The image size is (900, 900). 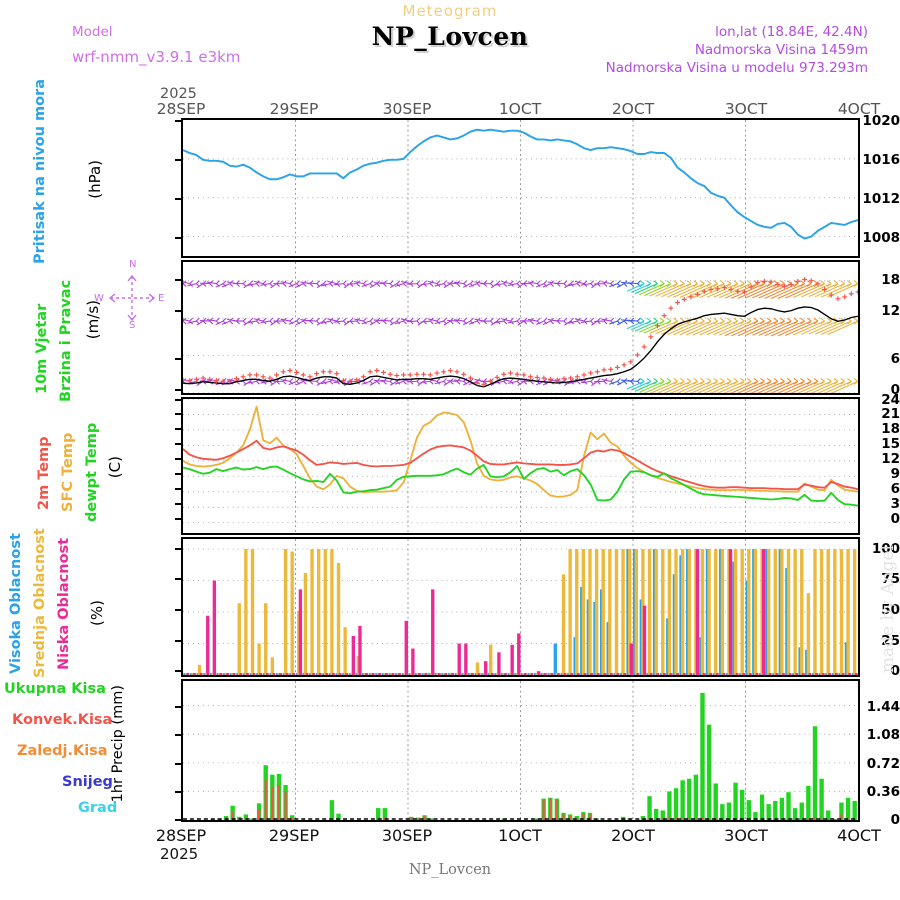 What do you see at coordinates (99, 298) in the screenshot?
I see `compass-west-label: W` at bounding box center [99, 298].